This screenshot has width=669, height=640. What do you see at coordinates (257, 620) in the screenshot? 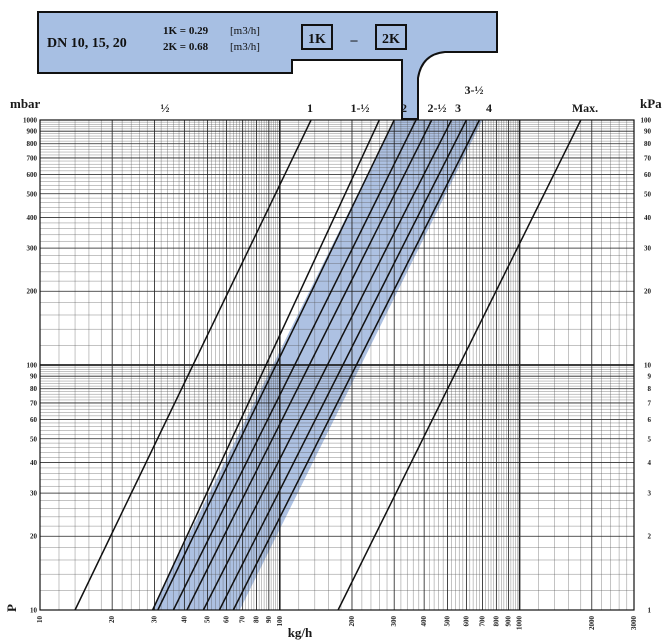
I see `x-tick-label: 80` at bounding box center [257, 620].